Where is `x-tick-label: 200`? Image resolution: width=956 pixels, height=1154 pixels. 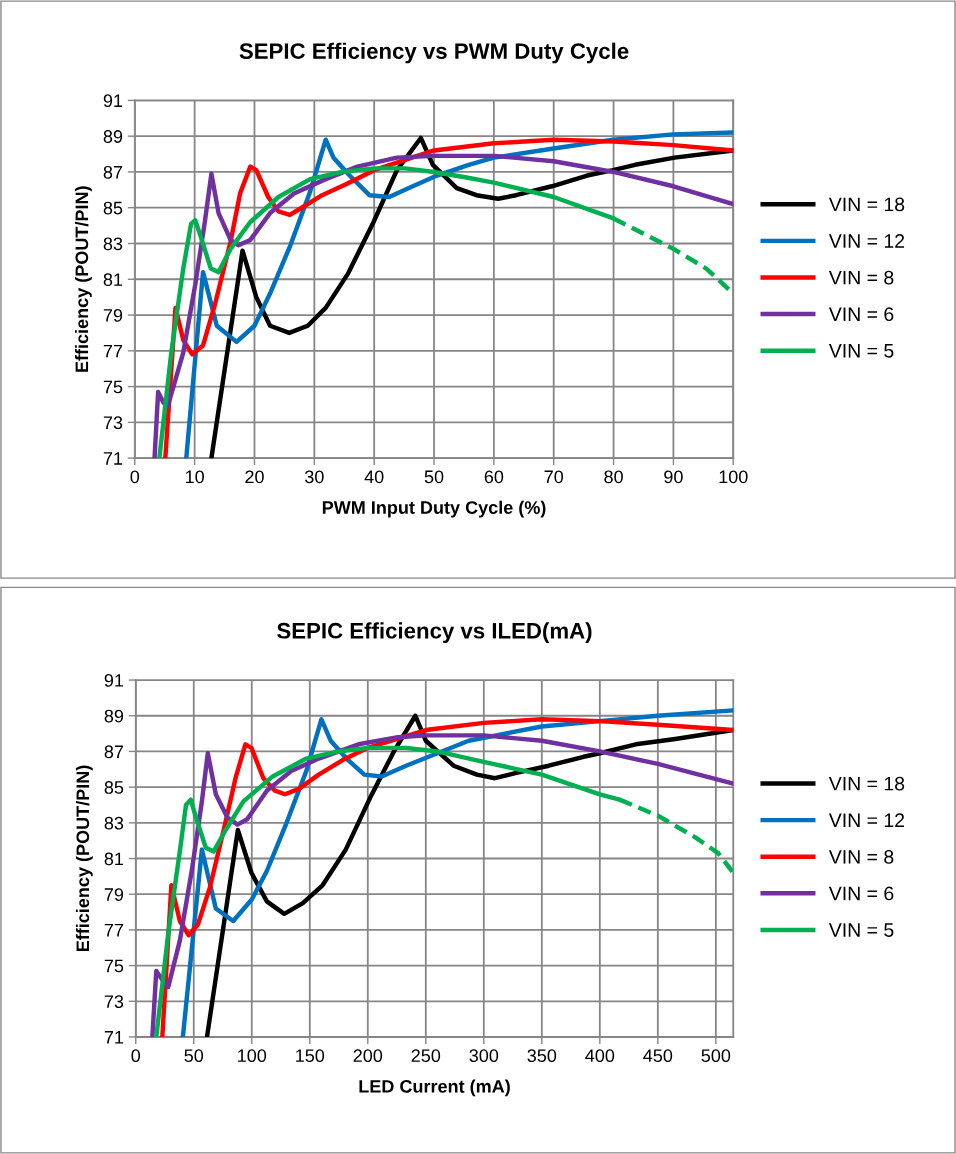 x-tick-label: 200 is located at coordinates (368, 1056).